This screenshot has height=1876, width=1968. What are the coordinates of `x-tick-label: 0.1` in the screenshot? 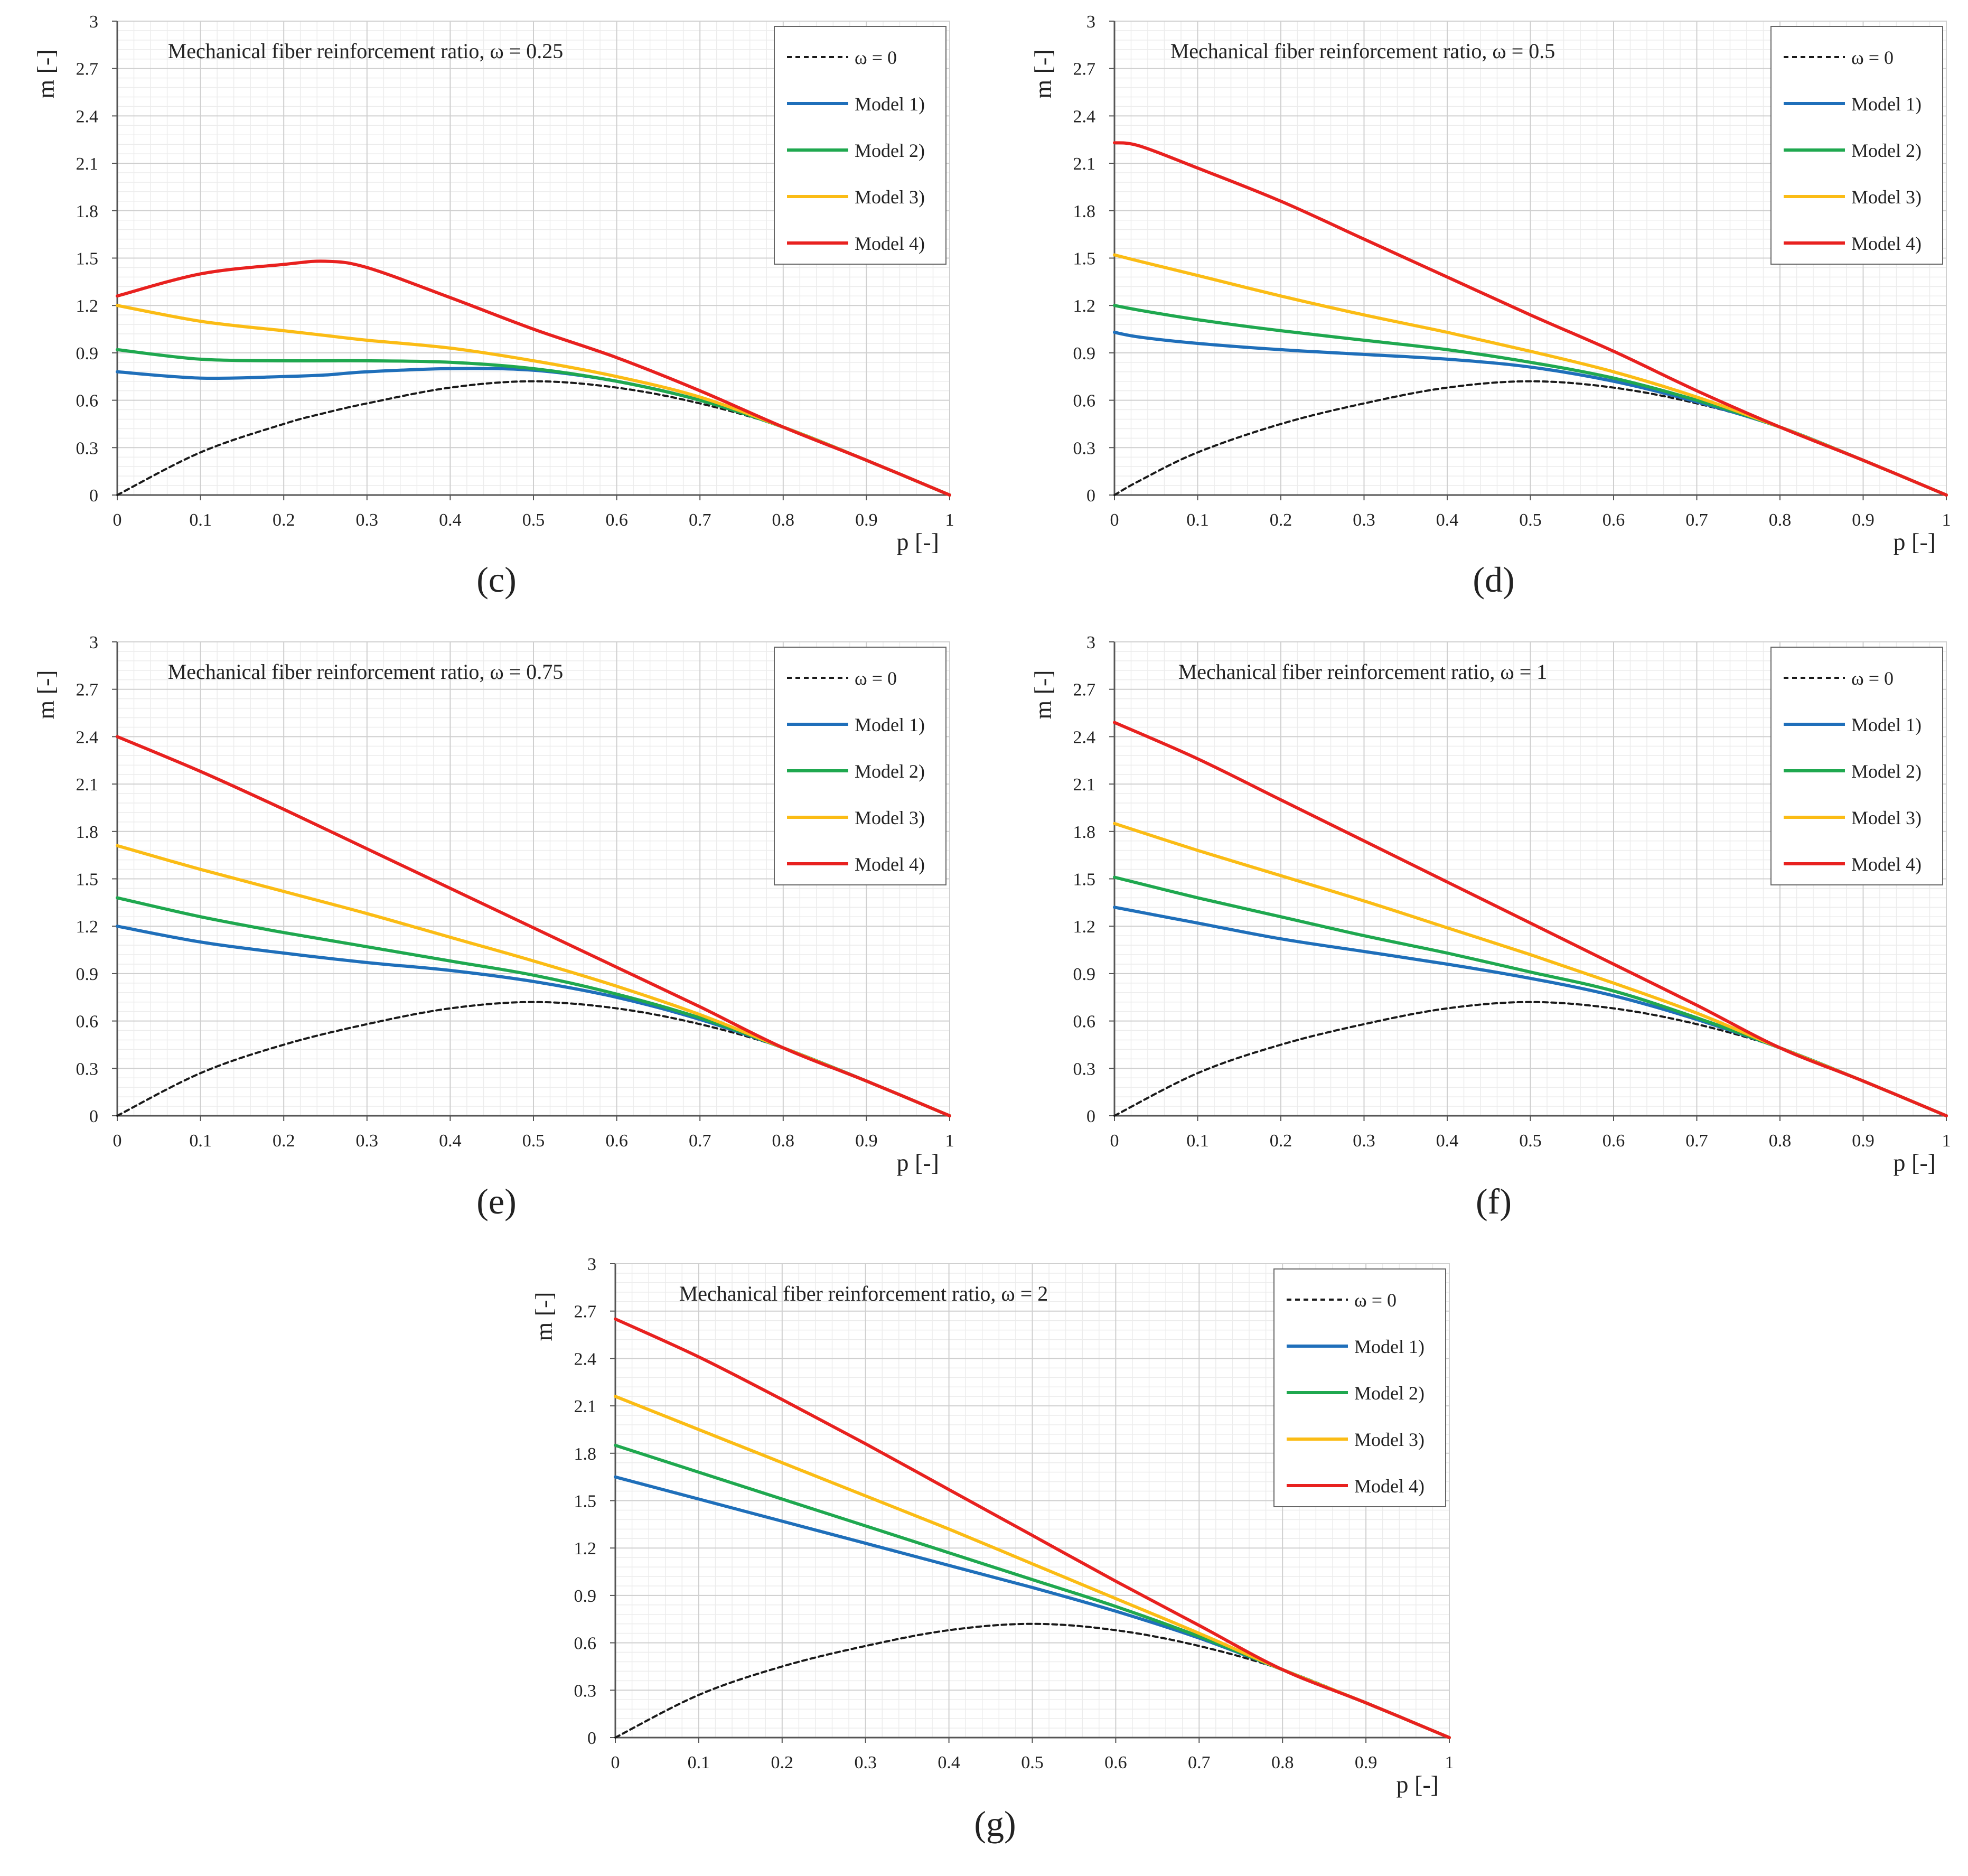 It's located at (699, 1762).